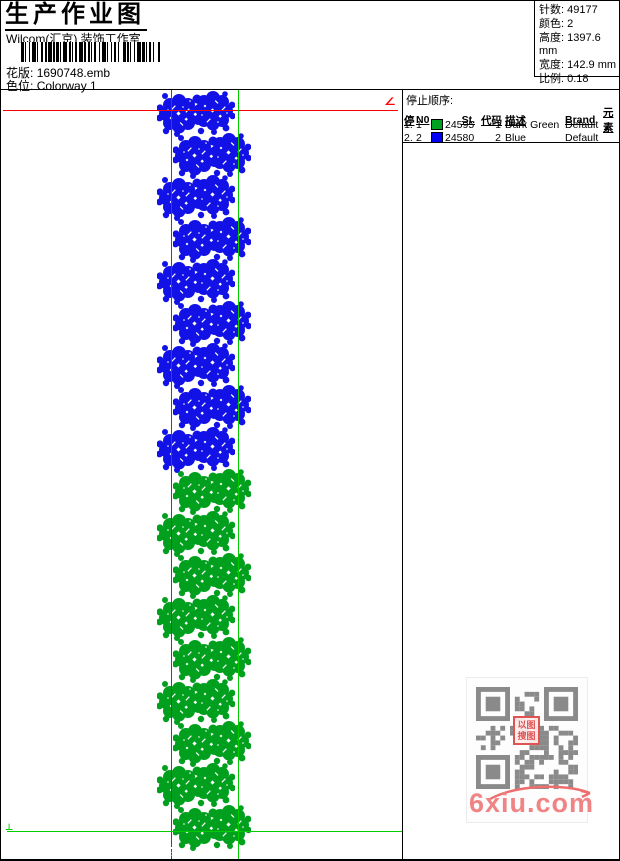 Image resolution: width=620 pixels, height=861 pixels. I want to click on barcode, so click(93, 52).